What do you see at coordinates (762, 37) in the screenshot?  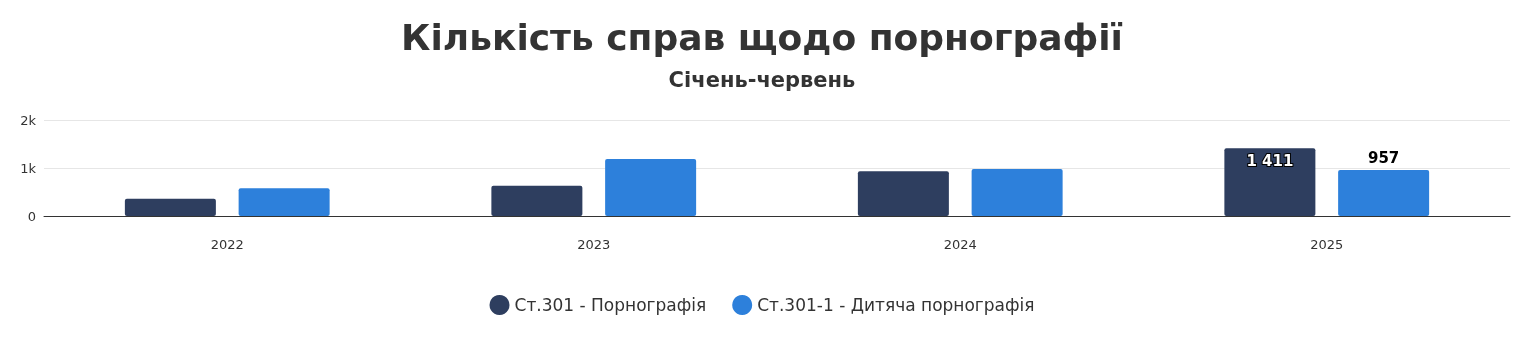 I see `chart-title: Кількість справ щодо порнографії` at bounding box center [762, 37].